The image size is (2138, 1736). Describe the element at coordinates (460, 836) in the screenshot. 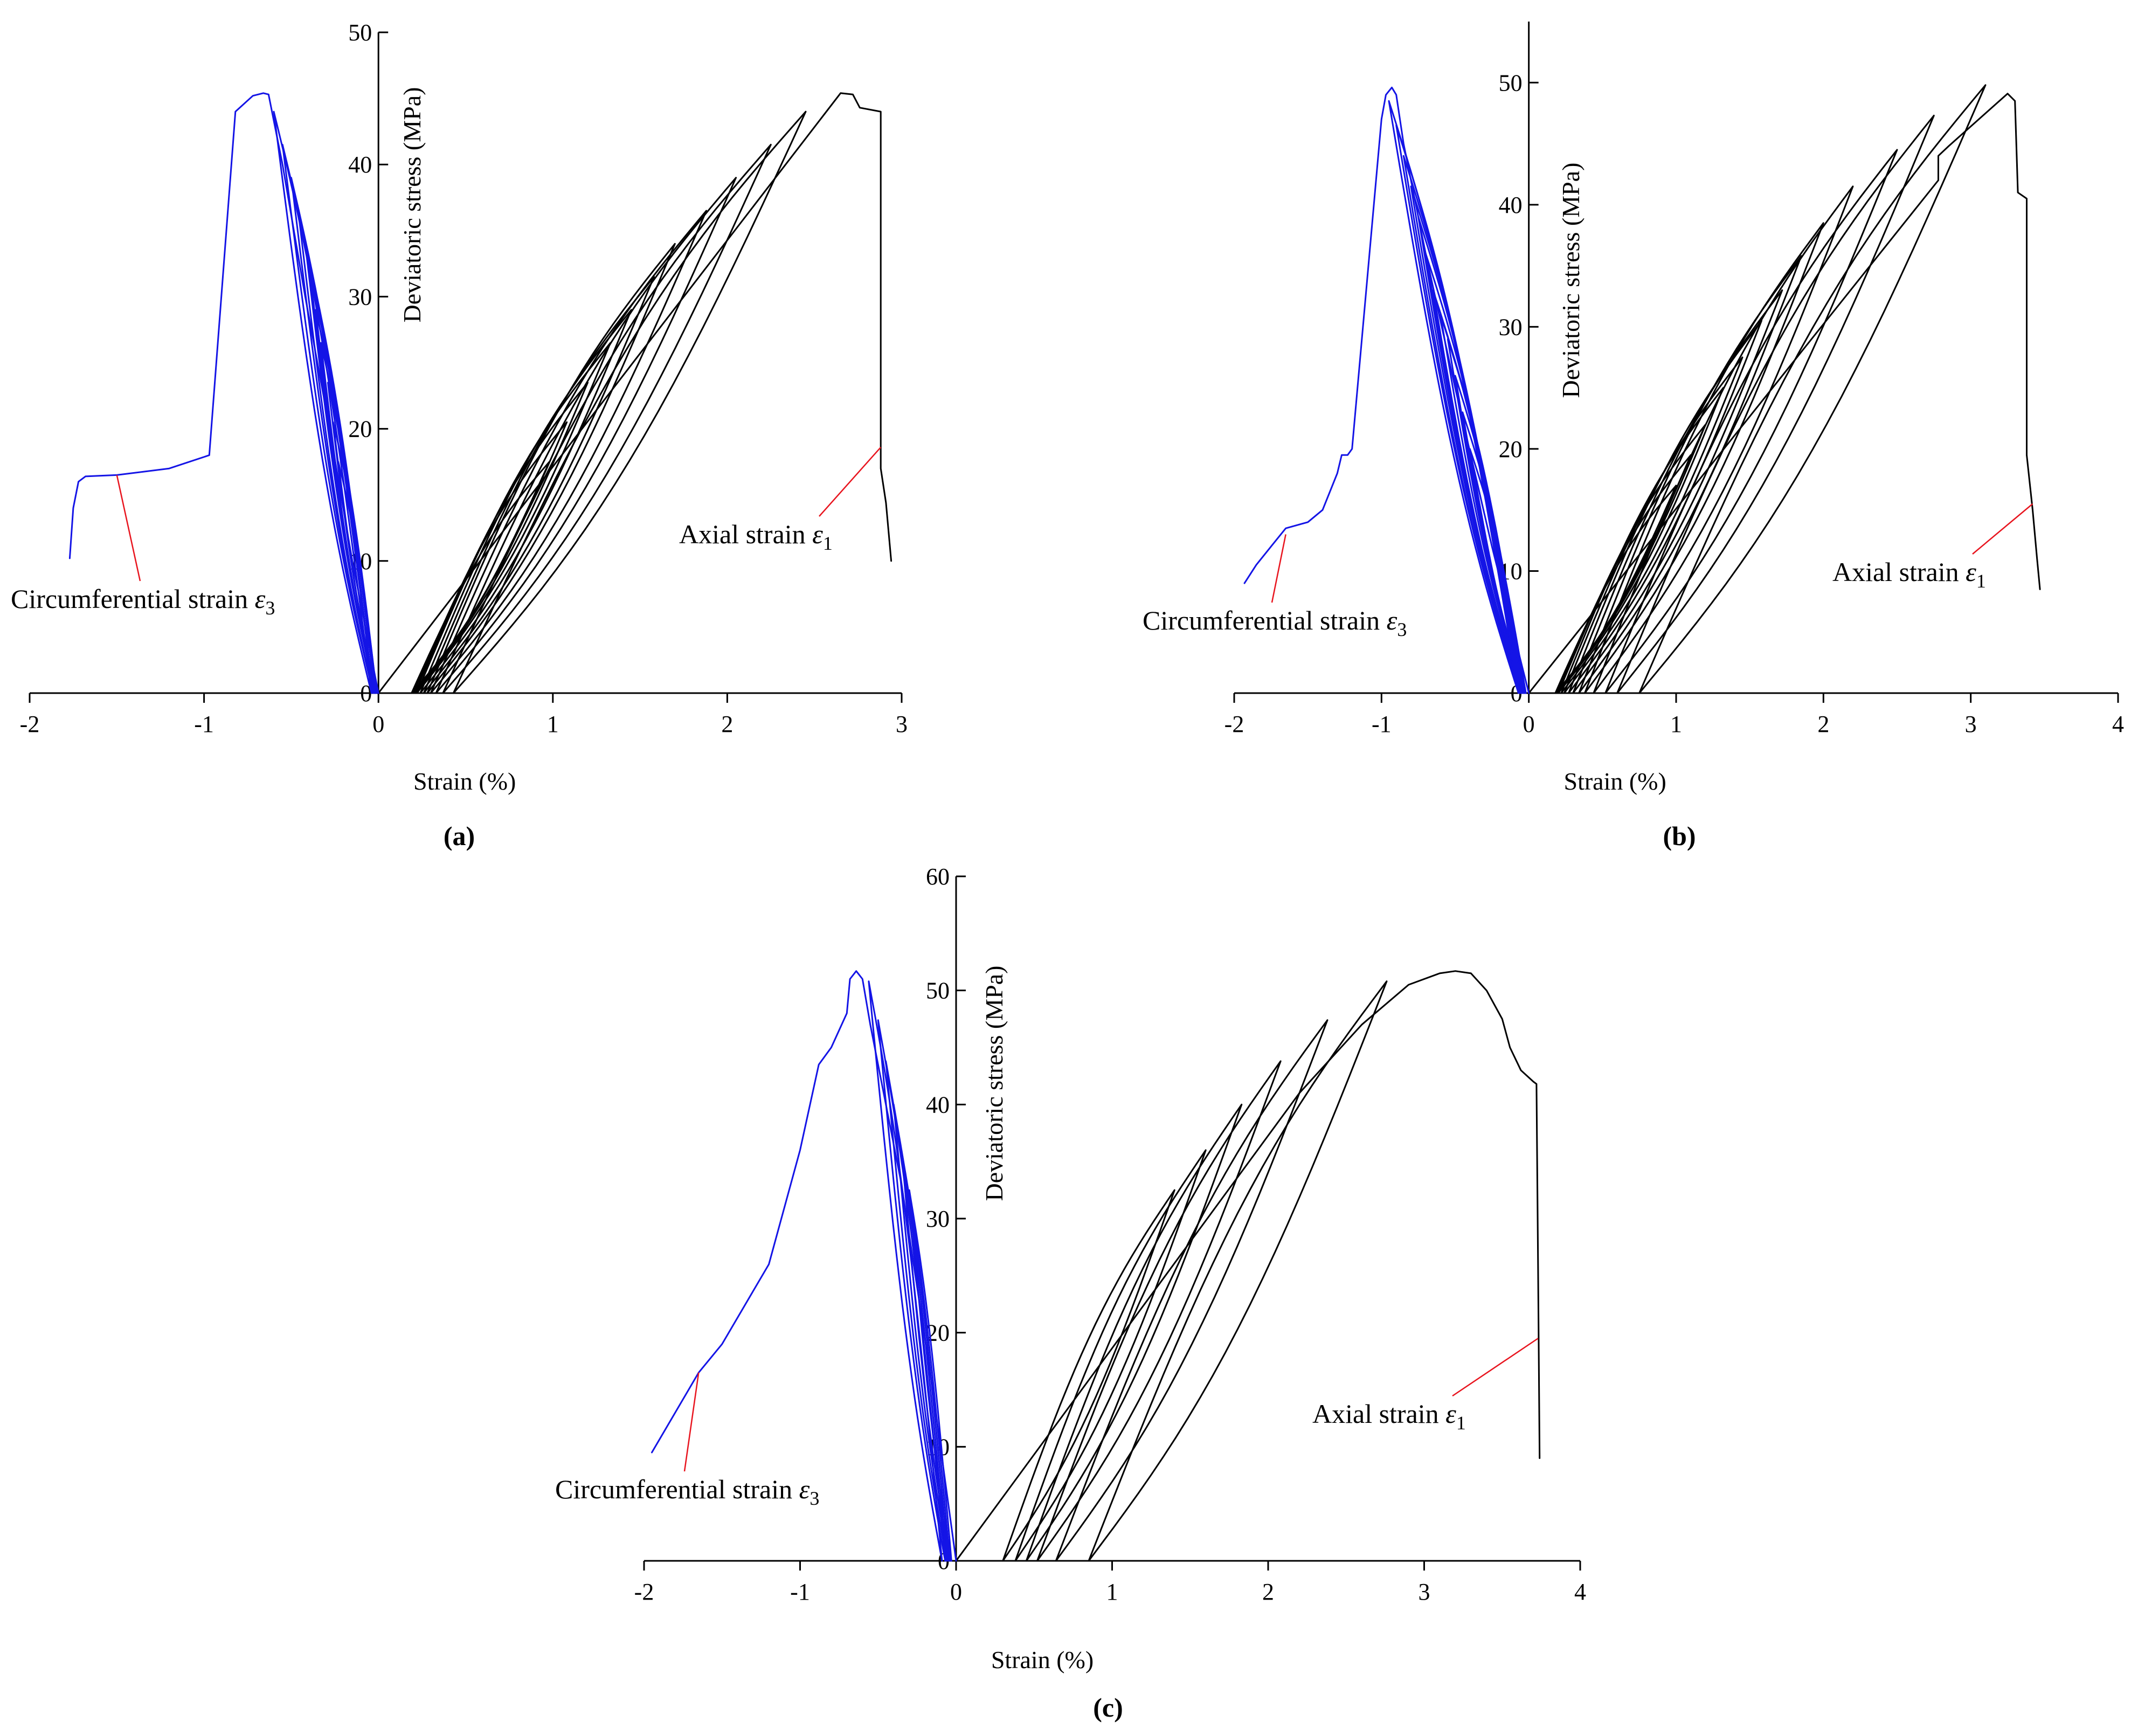

I see `panel-label-a: (a)` at that location.